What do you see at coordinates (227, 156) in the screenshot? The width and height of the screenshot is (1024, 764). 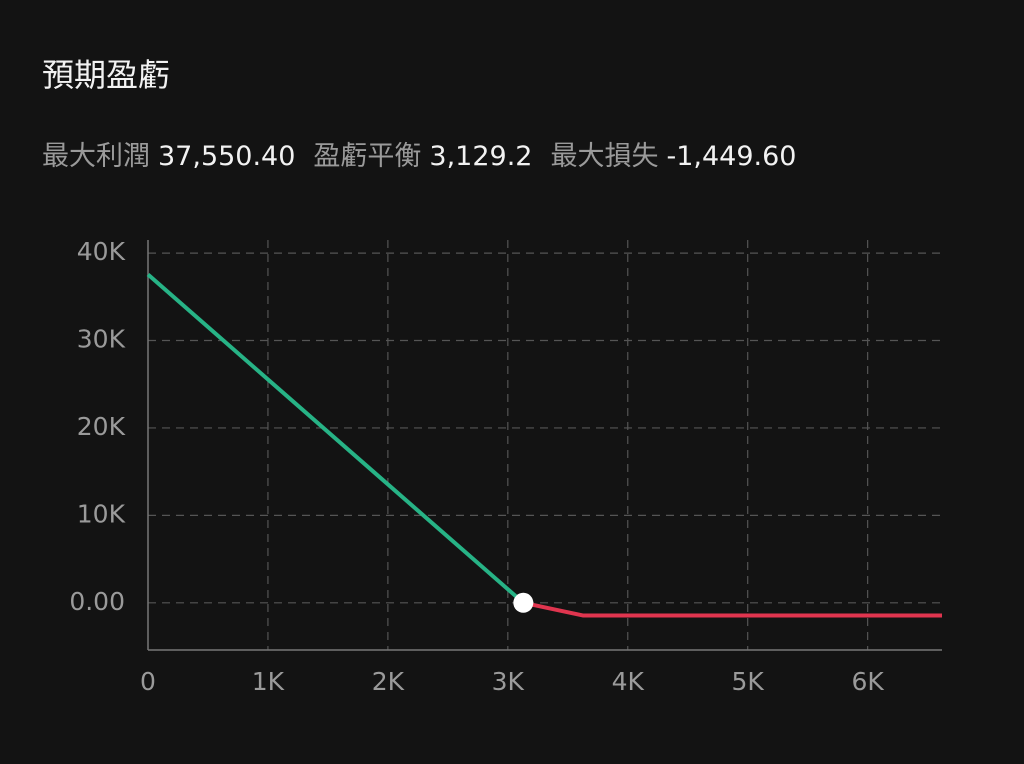 I see `stat-value: 37,550.40` at bounding box center [227, 156].